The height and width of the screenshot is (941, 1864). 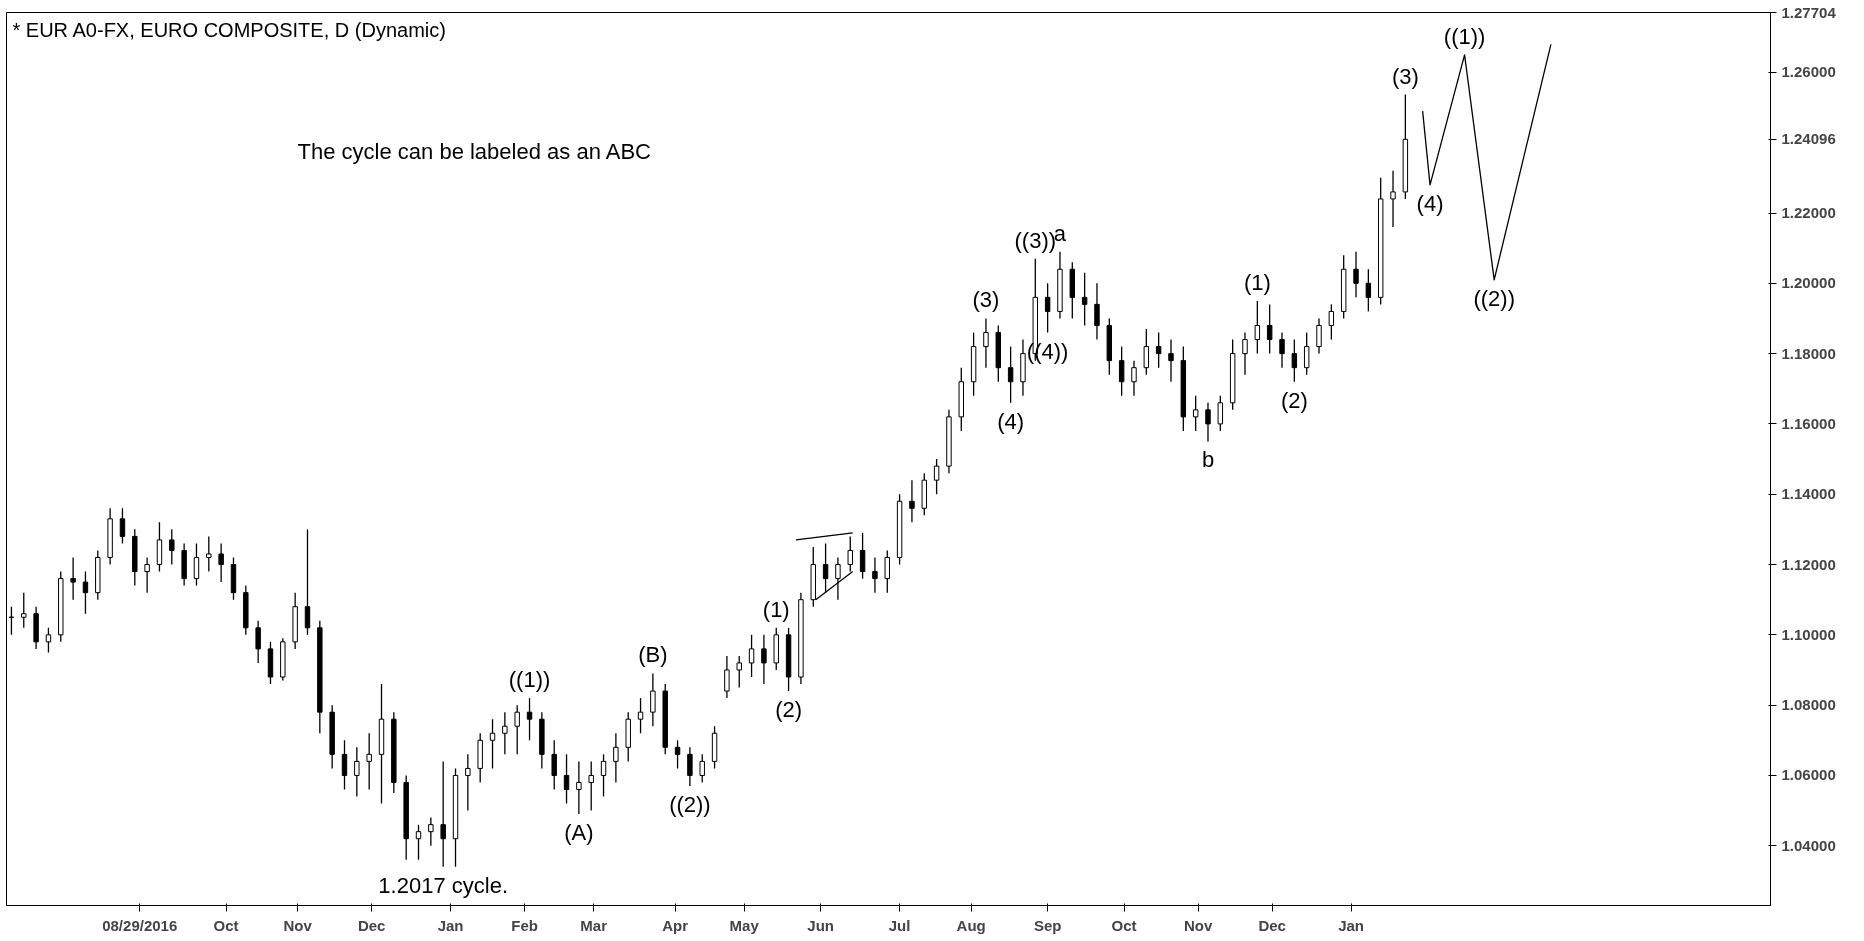 I want to click on y-tick-label: 1.26000, so click(x=1808, y=72).